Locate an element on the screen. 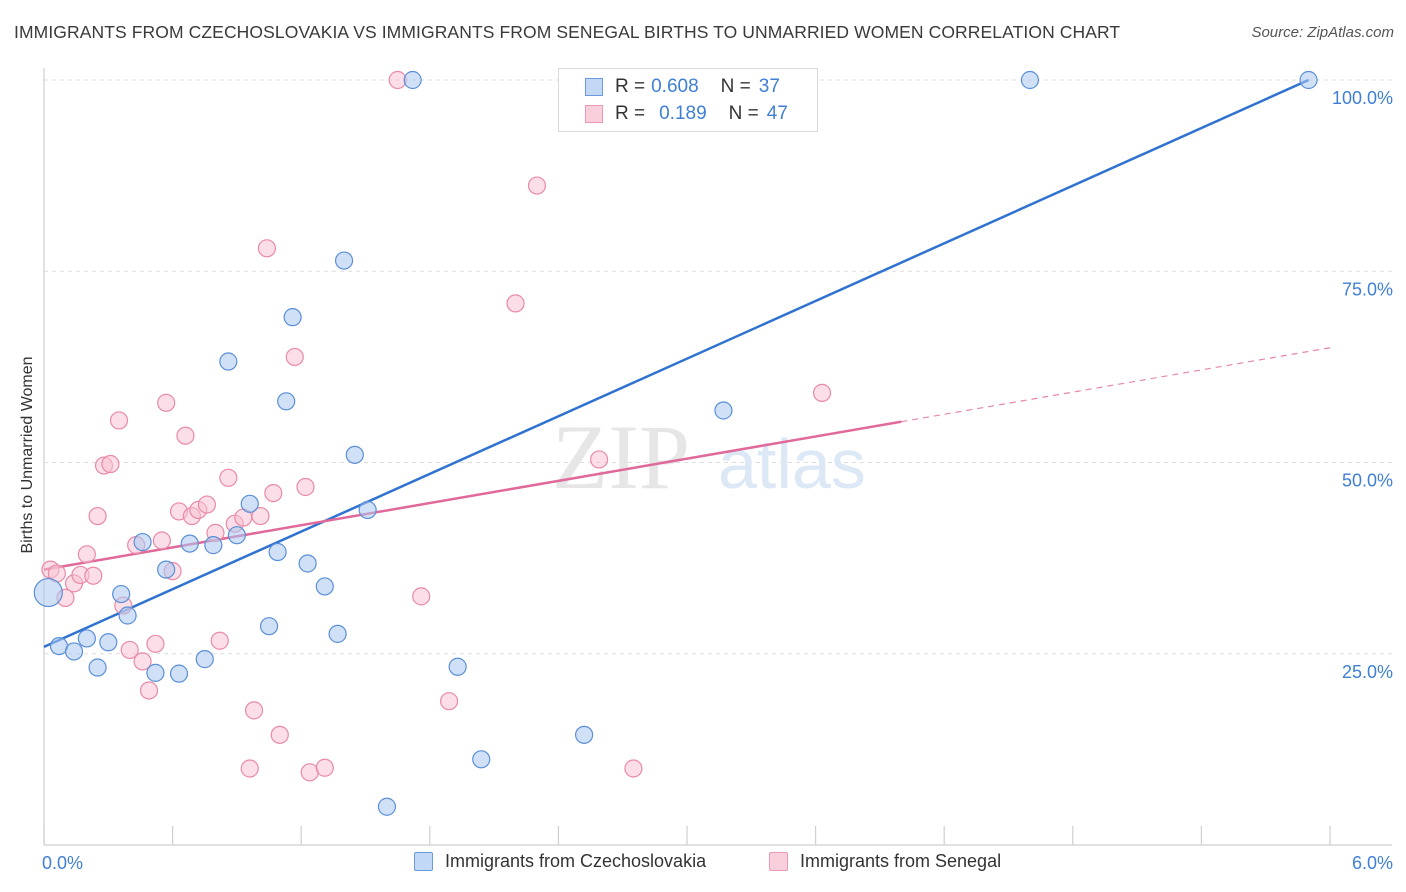  chart-source: Source: ZipAtlas.com is located at coordinates (1322, 32).